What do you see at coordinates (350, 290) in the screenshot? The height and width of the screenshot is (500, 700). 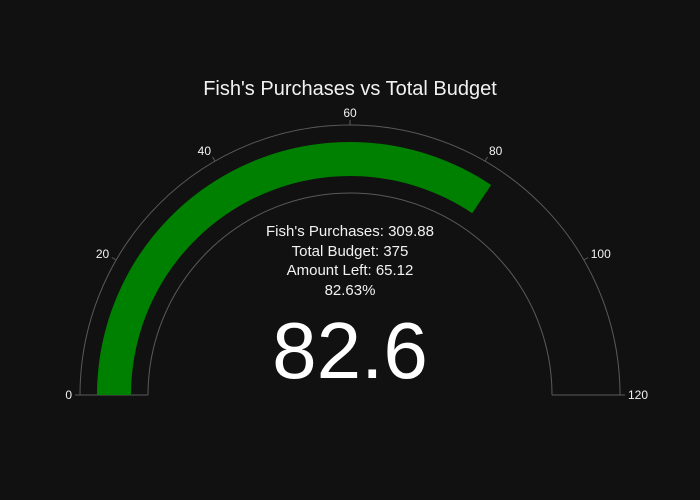 I see `annotation-line-percent: 82.63%` at bounding box center [350, 290].